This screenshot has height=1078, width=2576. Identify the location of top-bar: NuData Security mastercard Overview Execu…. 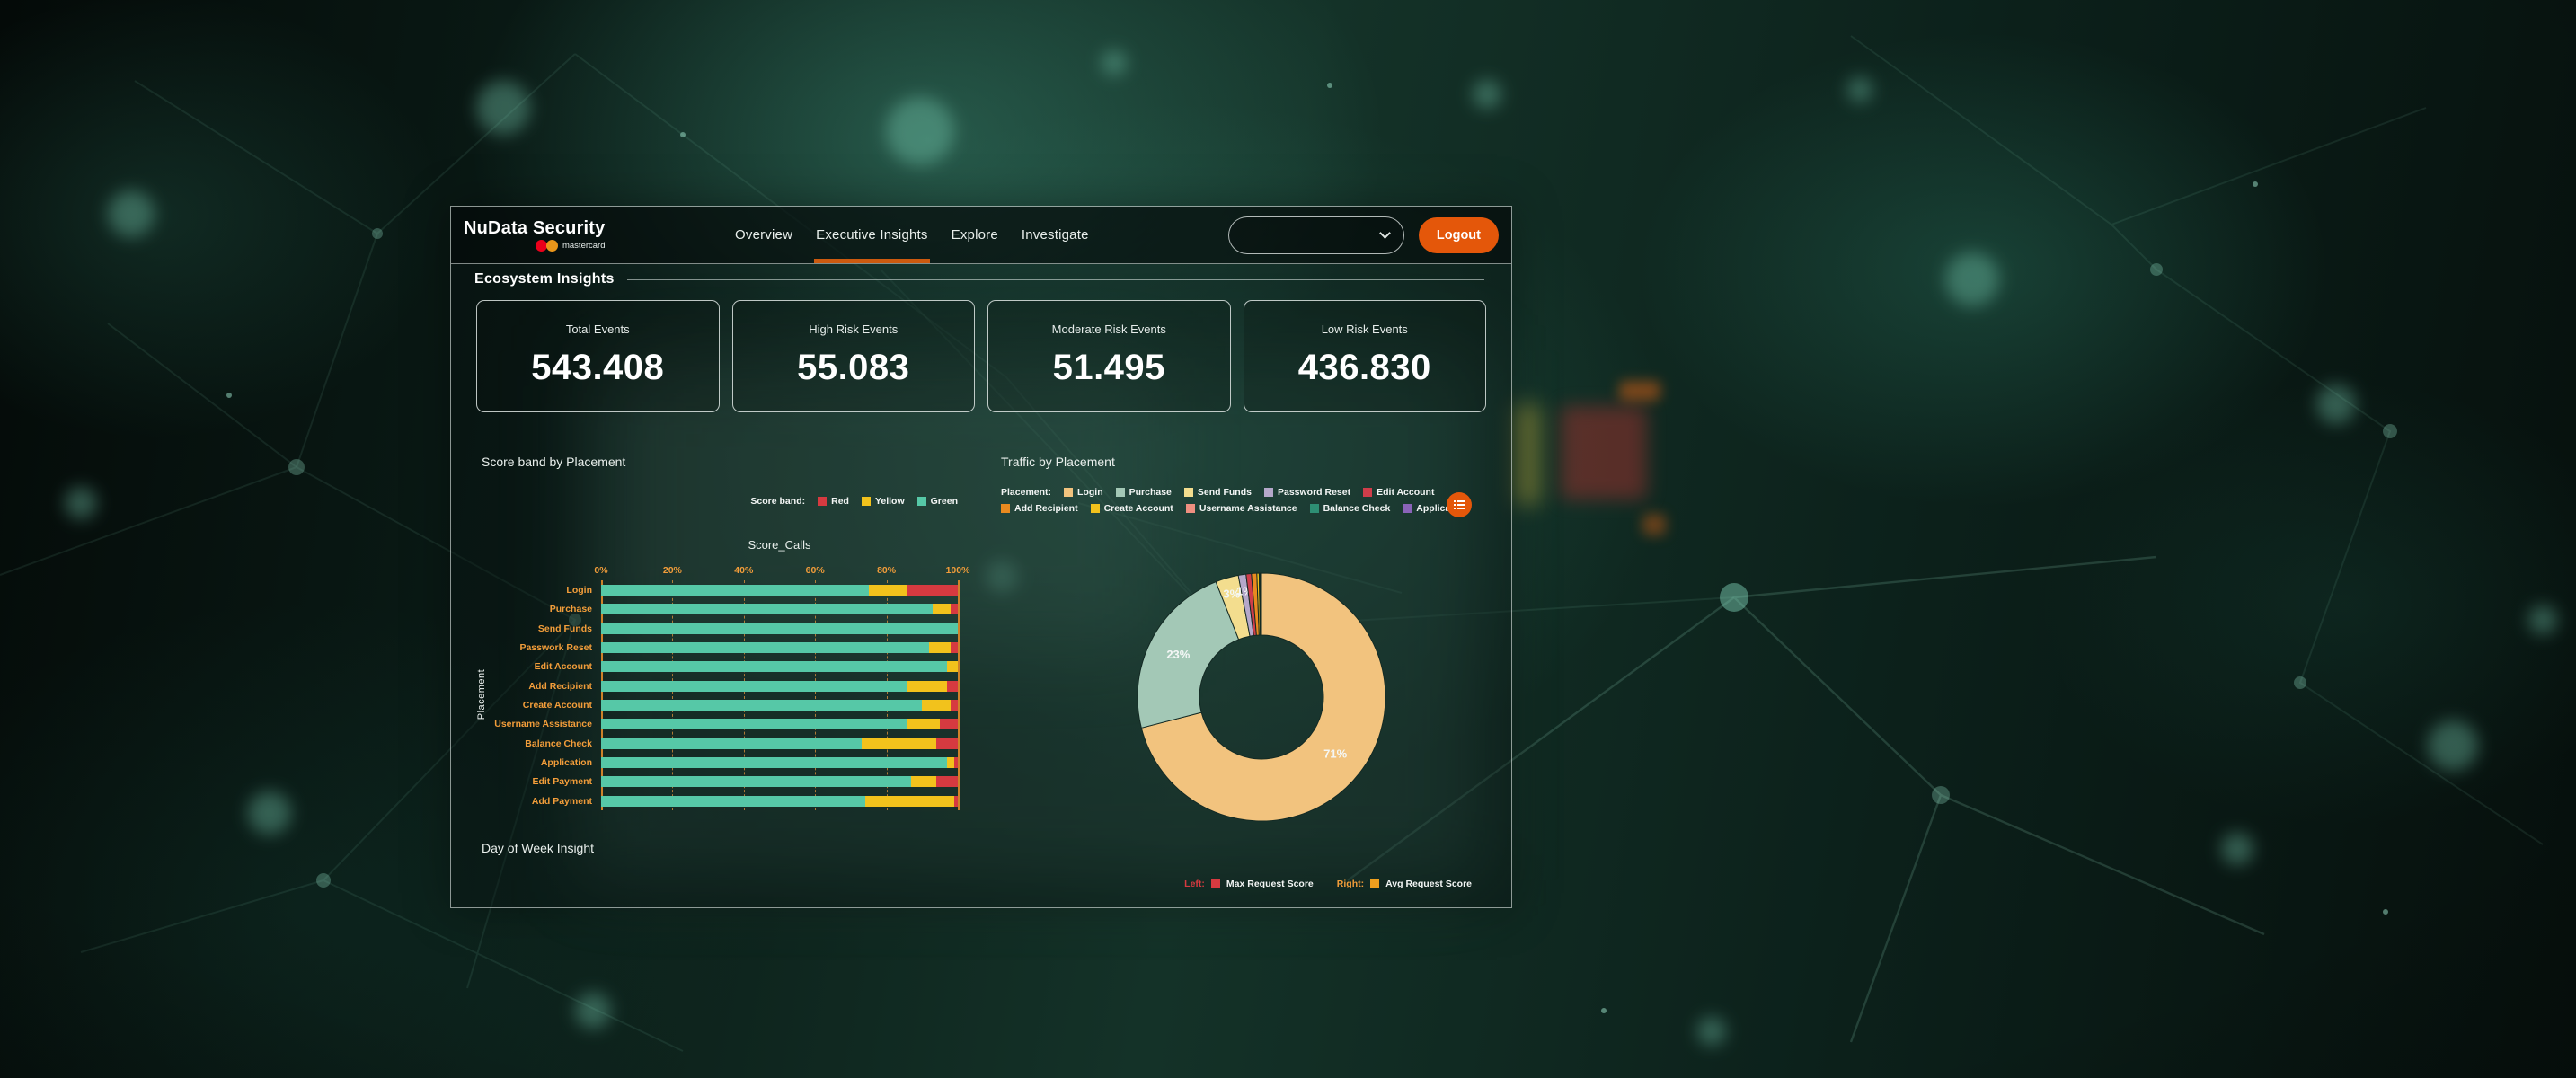
(981, 235).